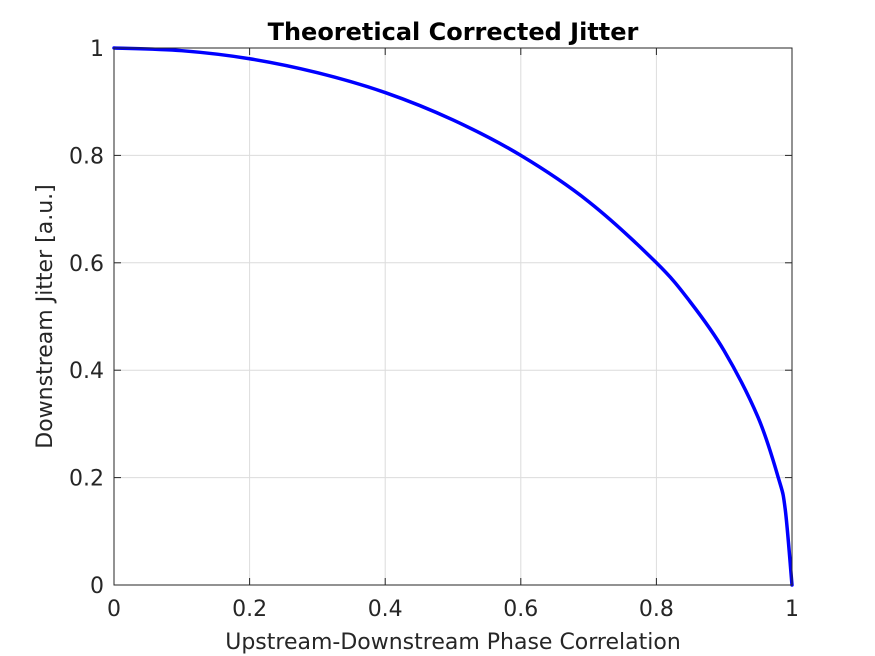  What do you see at coordinates (86, 156) in the screenshot?
I see `y-tick-label: 0.8` at bounding box center [86, 156].